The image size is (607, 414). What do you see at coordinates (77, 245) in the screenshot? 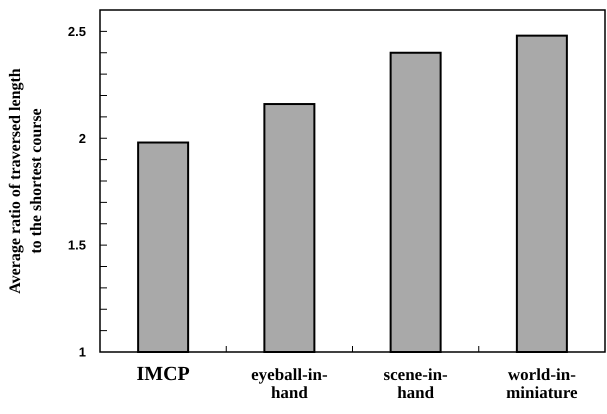
I see `y-tick-label: 1.5` at bounding box center [77, 245].